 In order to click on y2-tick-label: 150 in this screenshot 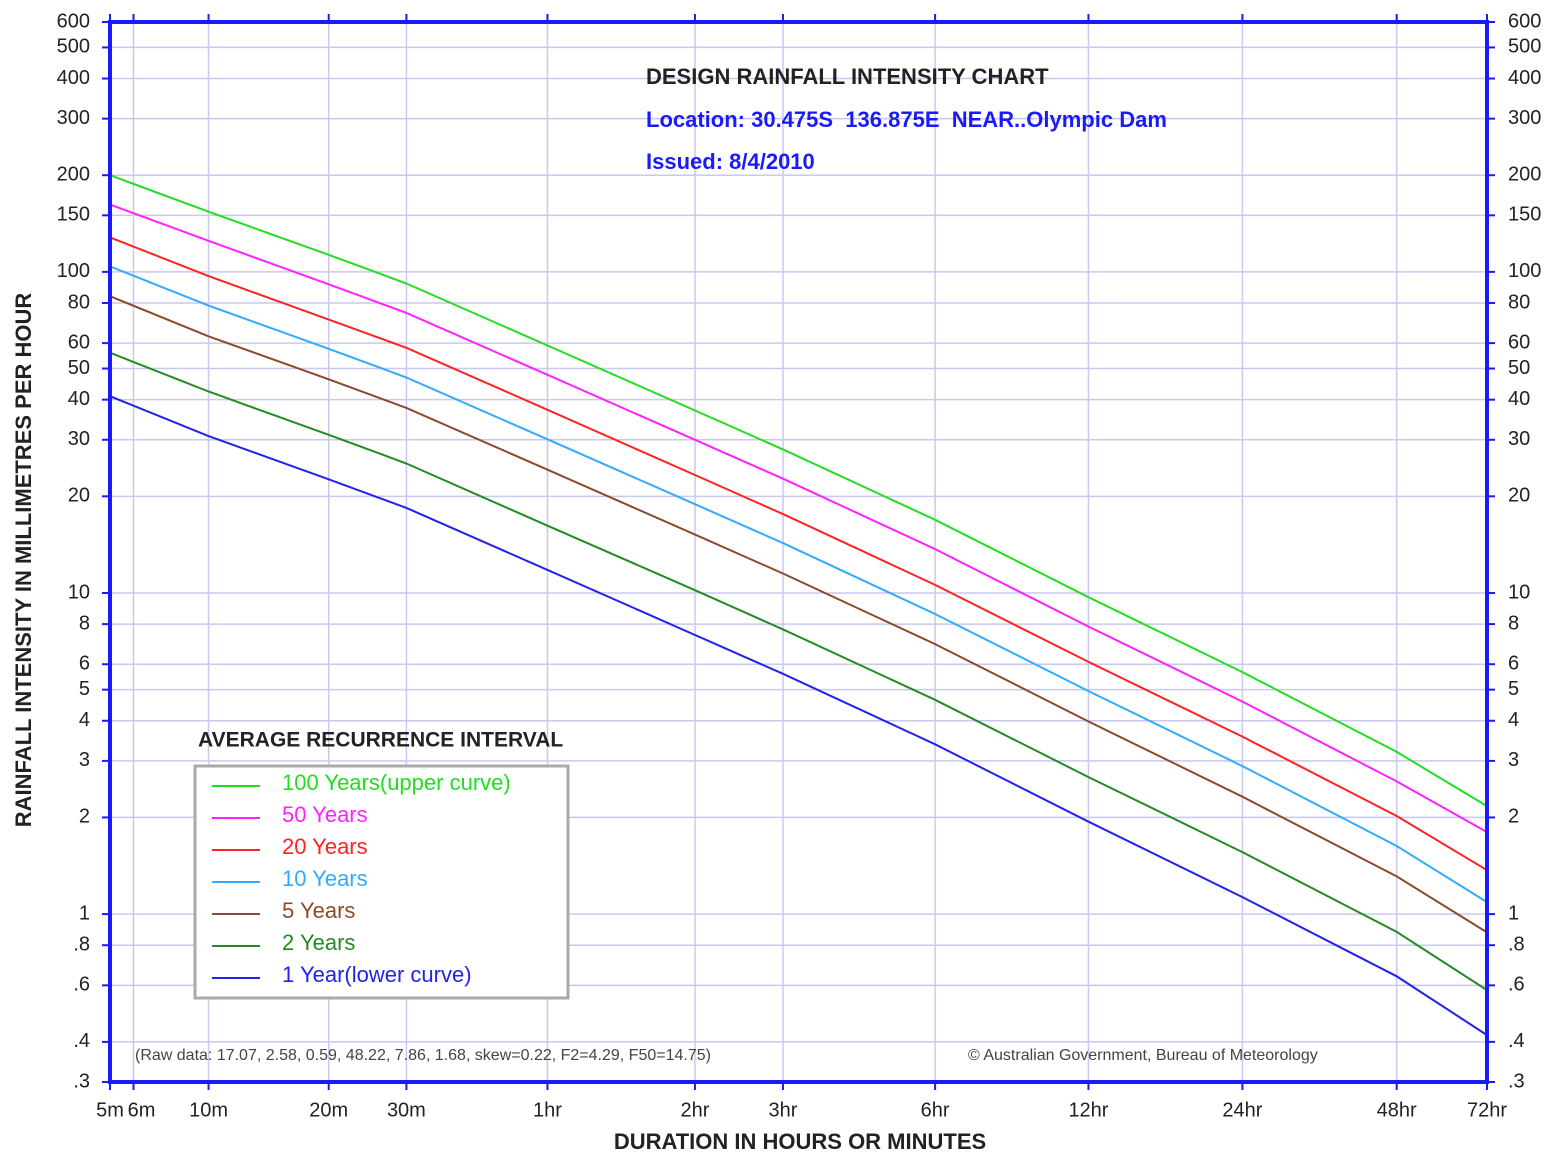, I will do `click(1524, 215)`.